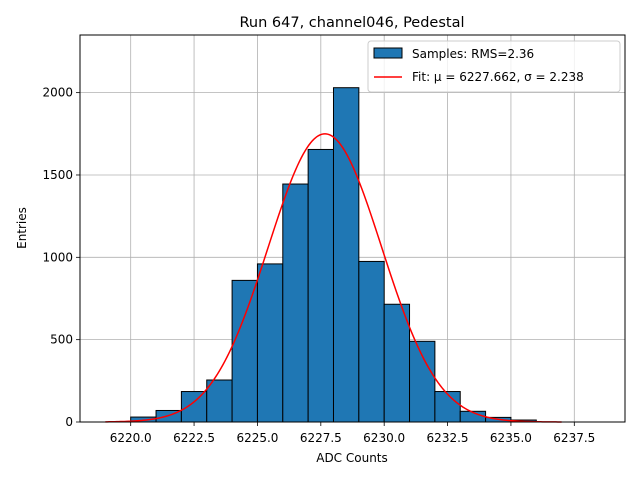 The image size is (640, 480). Describe the element at coordinates (257, 438) in the screenshot. I see `x-tick-label: 6225.0` at that location.